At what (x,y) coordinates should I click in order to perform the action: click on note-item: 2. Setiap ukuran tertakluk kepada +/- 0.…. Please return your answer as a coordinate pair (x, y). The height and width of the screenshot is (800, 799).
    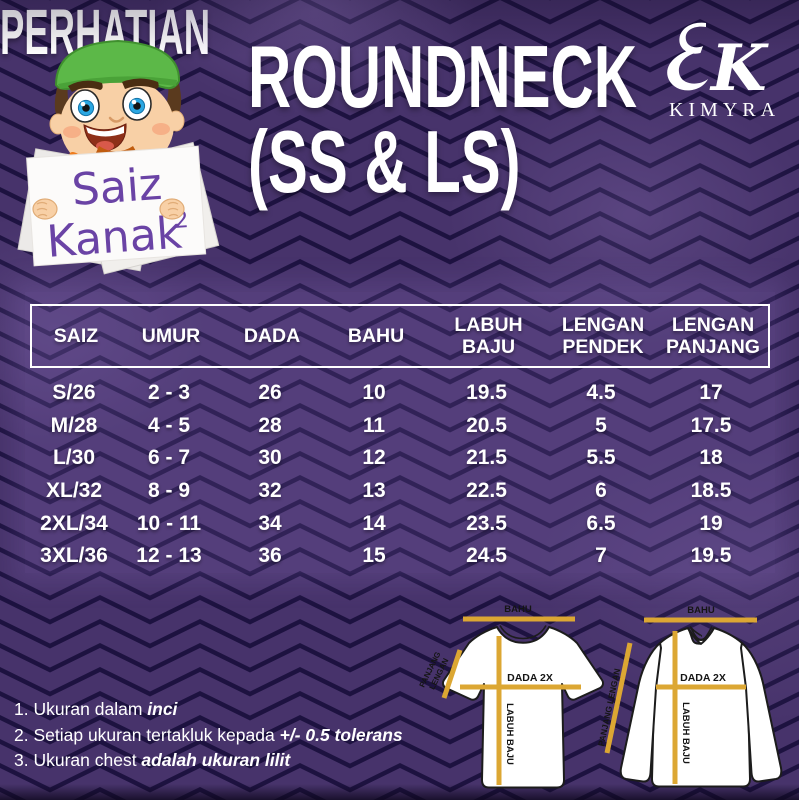
    Looking at the image, I should click on (208, 734).